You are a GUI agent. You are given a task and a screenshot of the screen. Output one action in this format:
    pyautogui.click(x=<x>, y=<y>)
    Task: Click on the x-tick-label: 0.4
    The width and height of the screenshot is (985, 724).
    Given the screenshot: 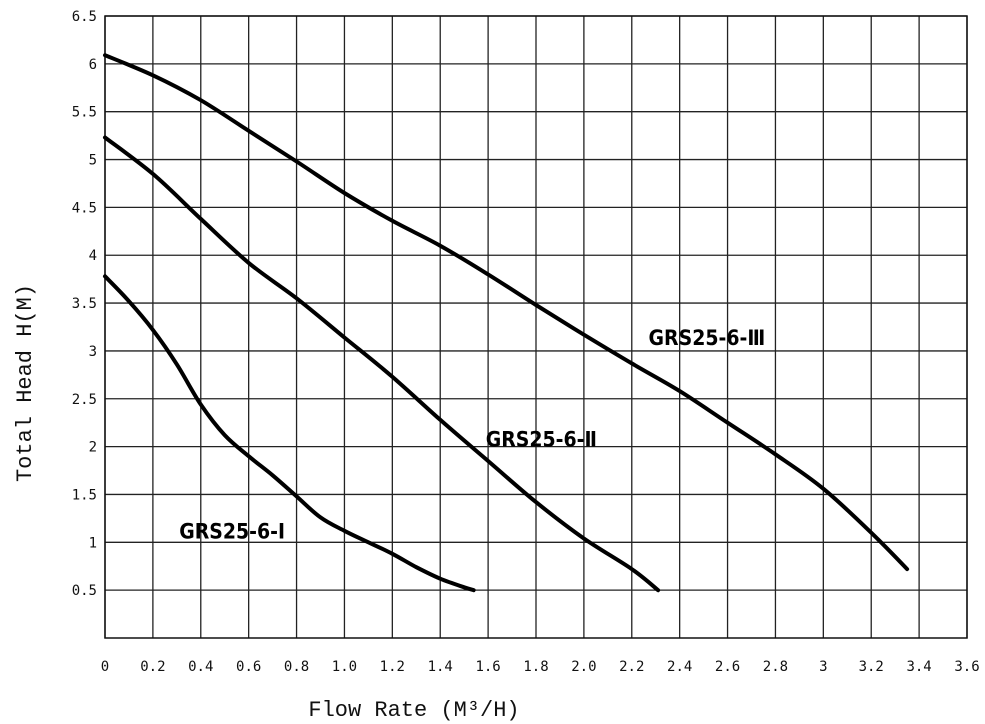 What is the action you would take?
    pyautogui.click(x=200, y=667)
    